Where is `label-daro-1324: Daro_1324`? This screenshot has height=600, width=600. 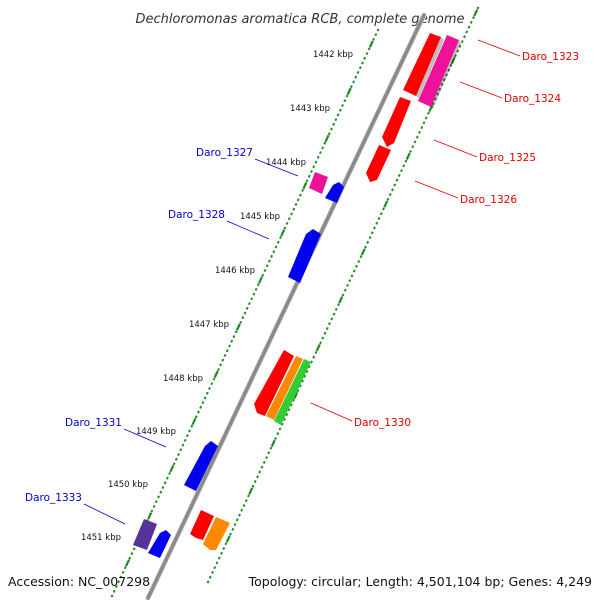 label-daro-1324: Daro_1324 is located at coordinates (532, 99).